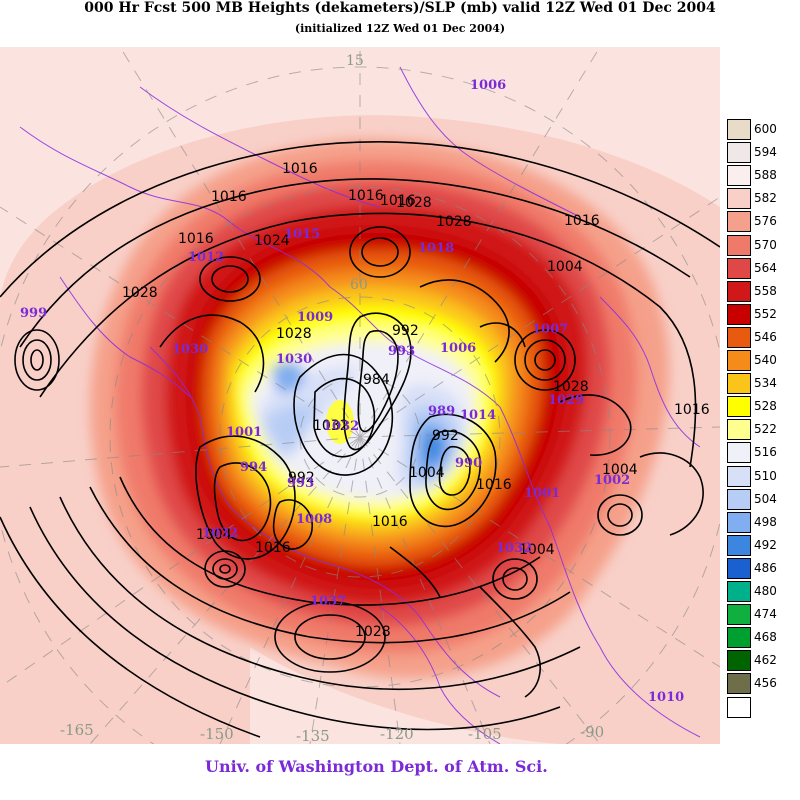 The height and width of the screenshot is (800, 800). Describe the element at coordinates (357, 173) in the screenshot. I see `lat-labels: 15 60` at that location.